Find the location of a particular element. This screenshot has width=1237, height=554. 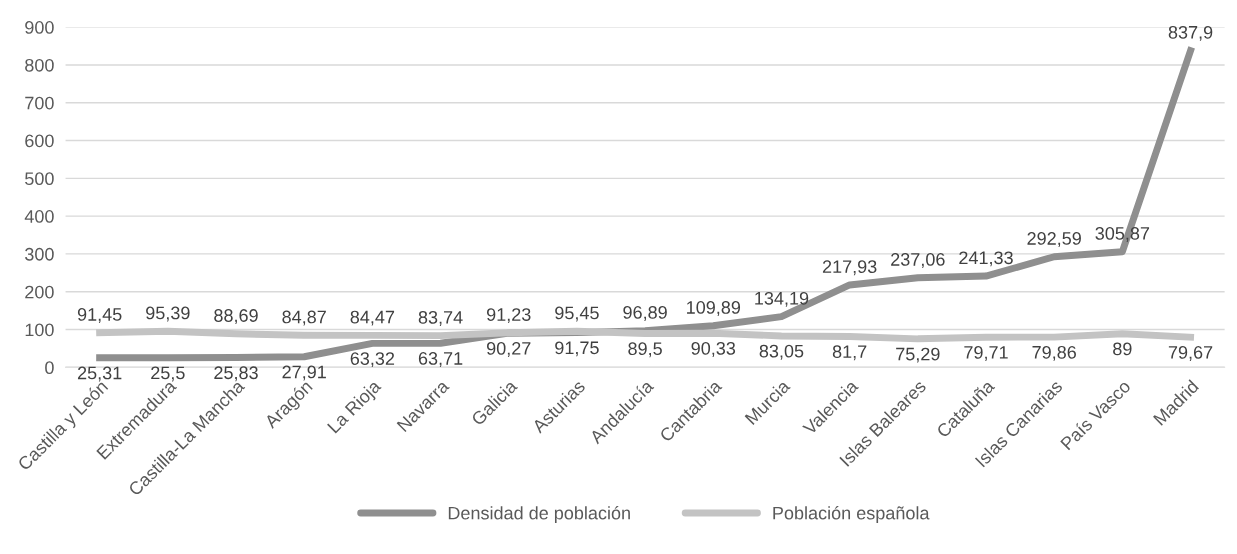

data-label: 134,19 is located at coordinates (782, 299).